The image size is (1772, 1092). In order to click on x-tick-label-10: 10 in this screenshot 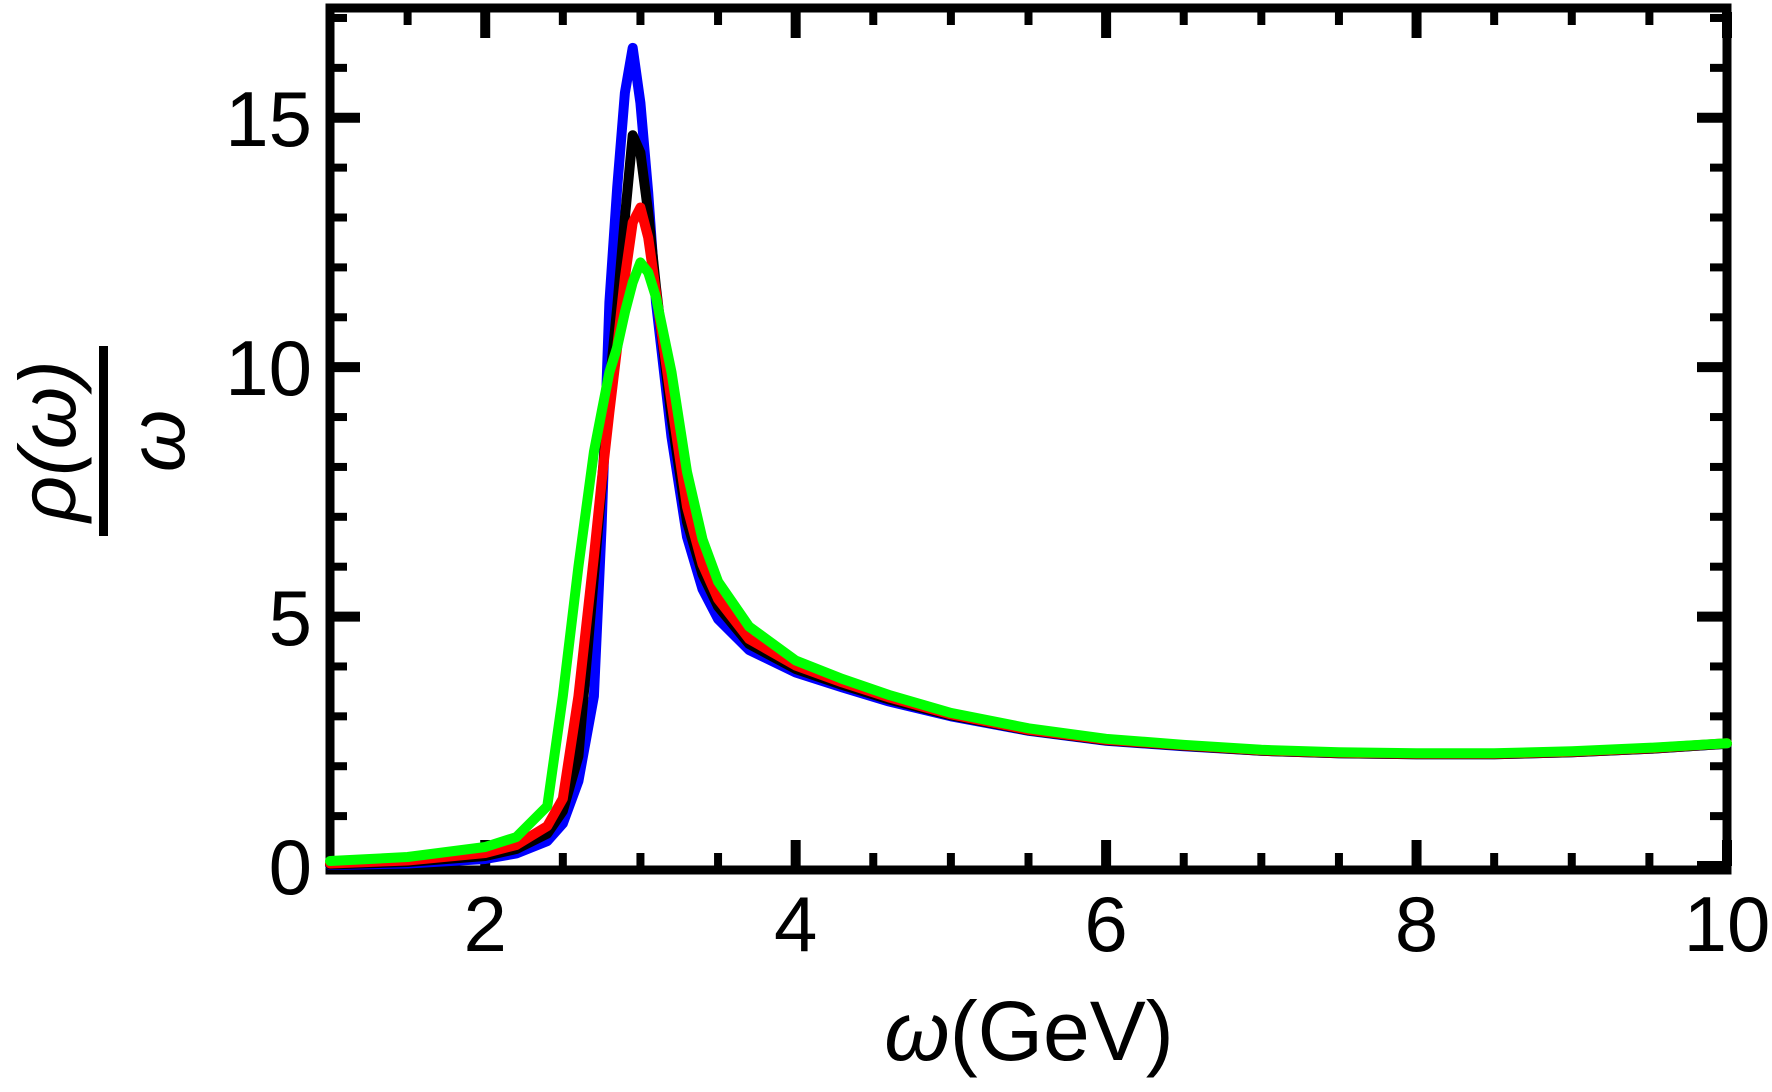, I will do `click(1727, 924)`.